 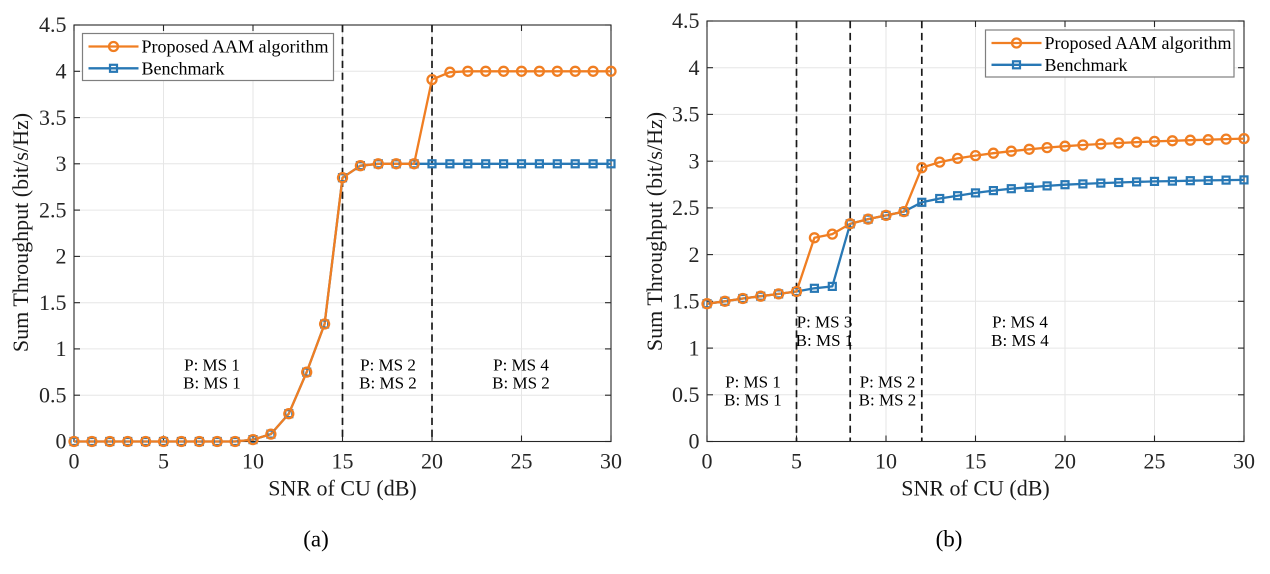 What do you see at coordinates (1020, 340) in the screenshot?
I see `svg-text: B: MS 4` at bounding box center [1020, 340].